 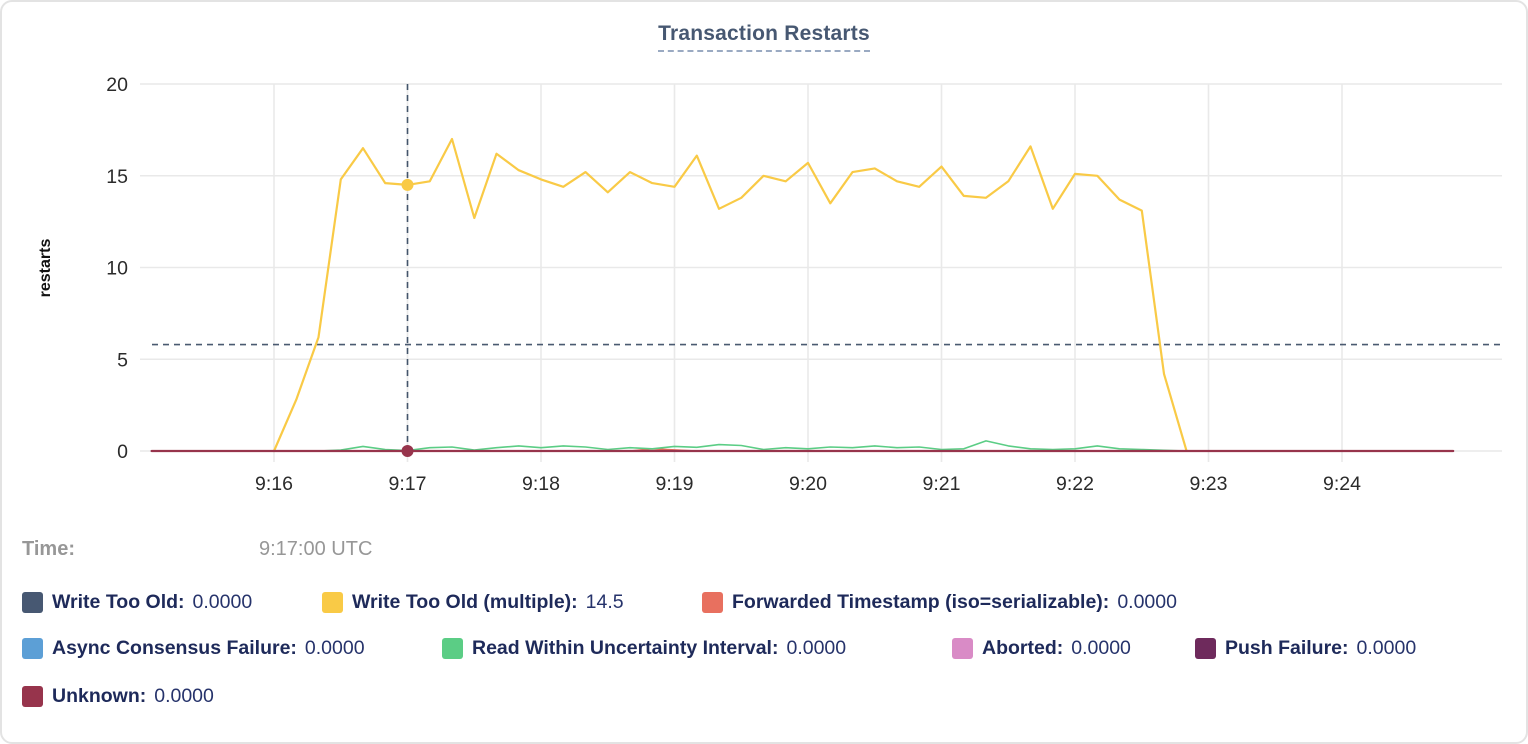 What do you see at coordinates (465, 601) in the screenshot?
I see `legend-label: Write Too Old (multiple):` at bounding box center [465, 601].